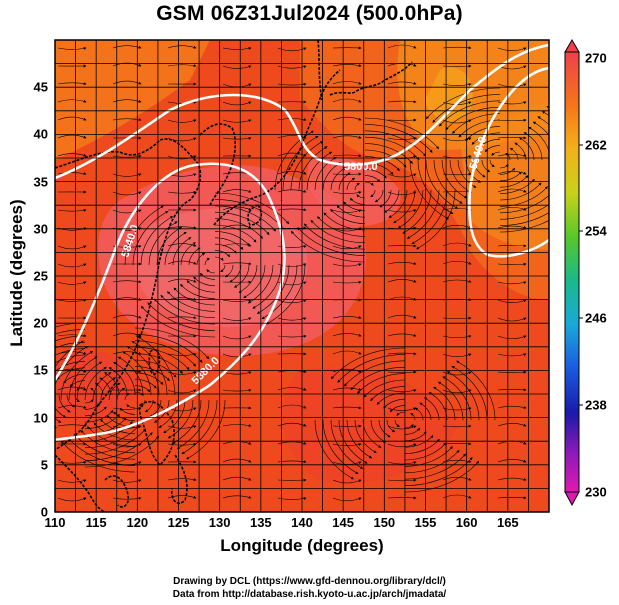 This screenshot has width=619, height=605. What do you see at coordinates (302, 522) in the screenshot?
I see `x-tick-label: 140` at bounding box center [302, 522].